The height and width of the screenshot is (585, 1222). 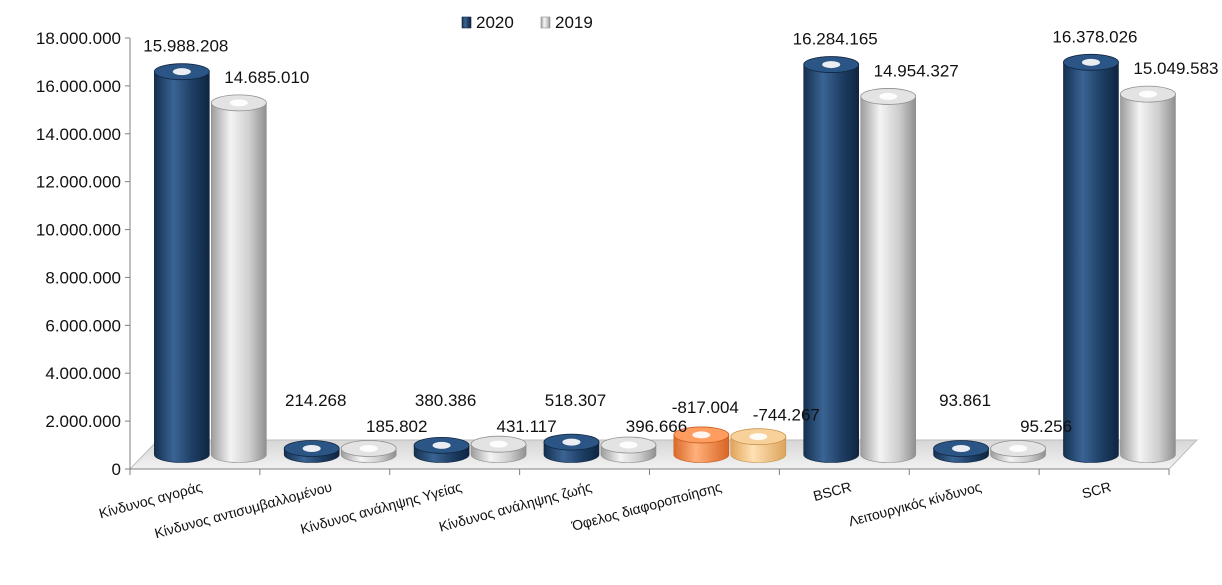 I want to click on category-label: SCR, so click(x=1096, y=489).